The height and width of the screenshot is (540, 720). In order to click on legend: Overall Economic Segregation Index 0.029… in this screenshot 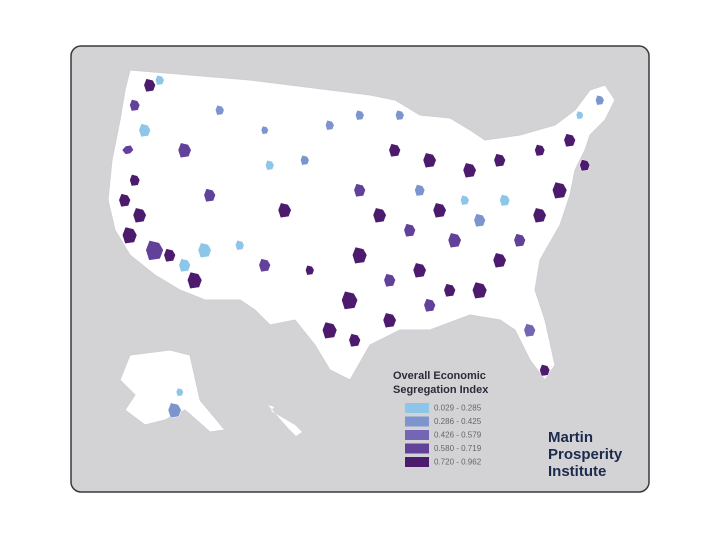, I will do `click(441, 418)`.